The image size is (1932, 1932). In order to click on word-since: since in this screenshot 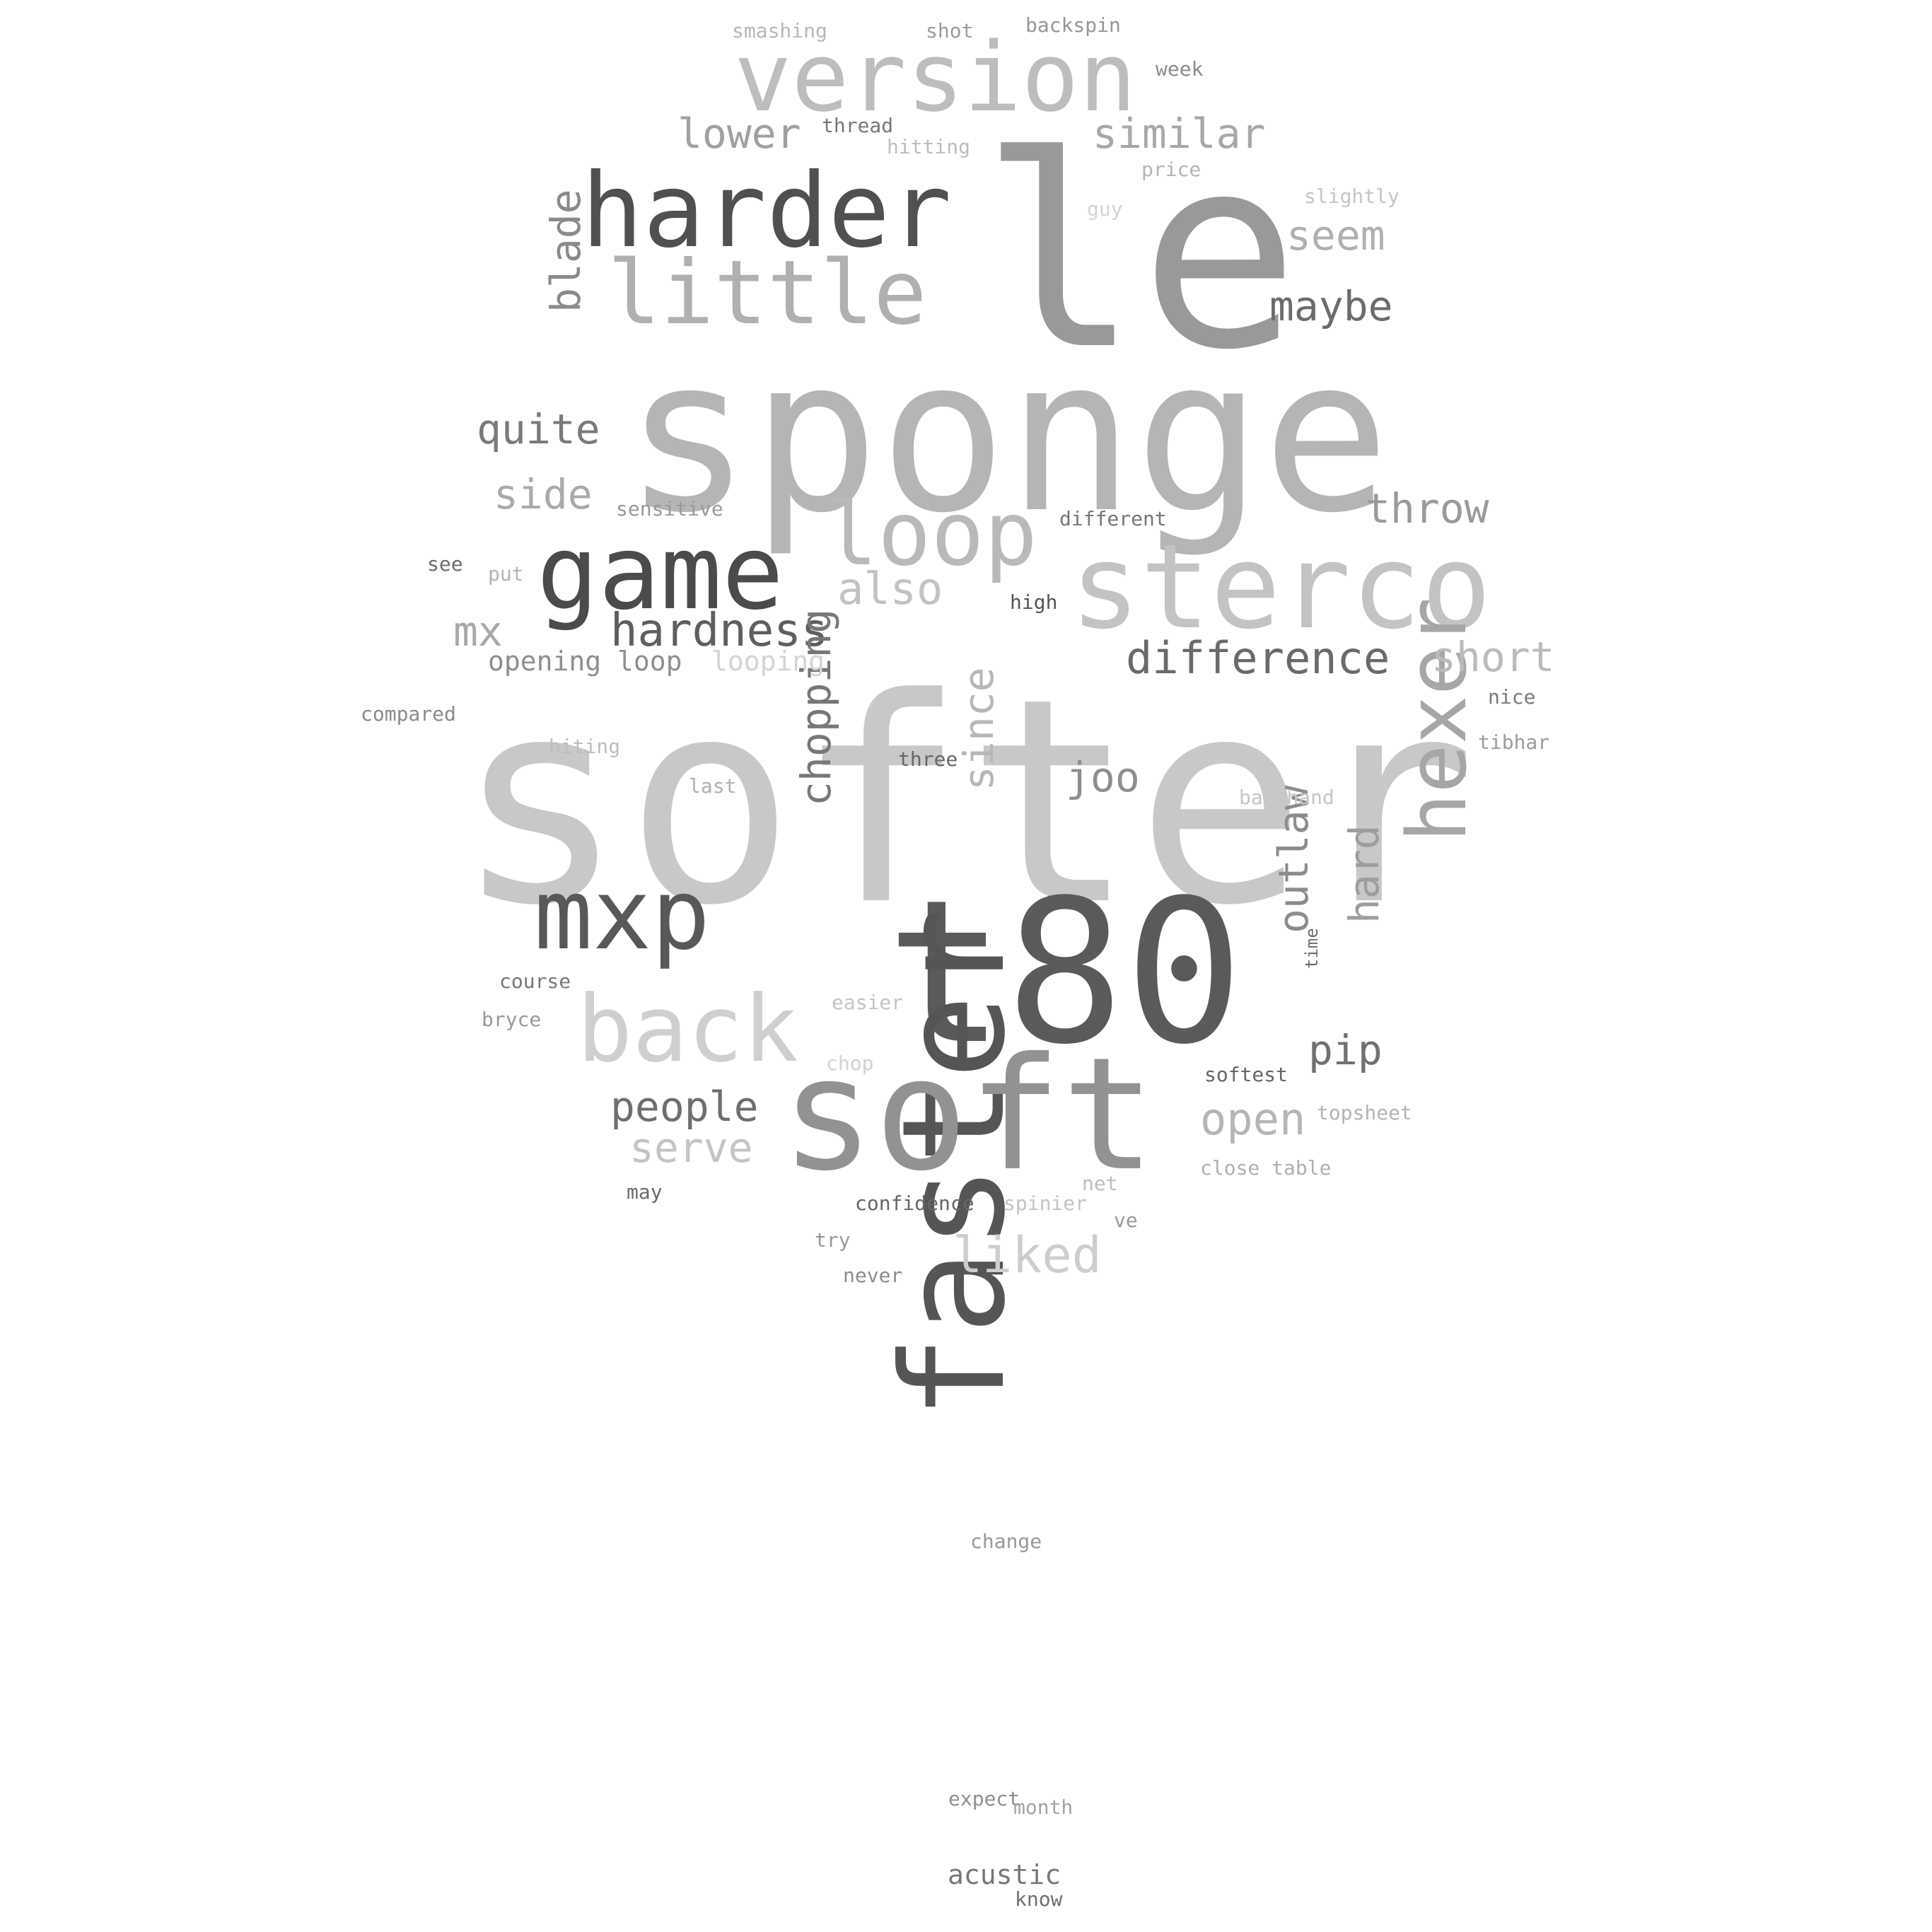, I will do `click(979, 729)`.